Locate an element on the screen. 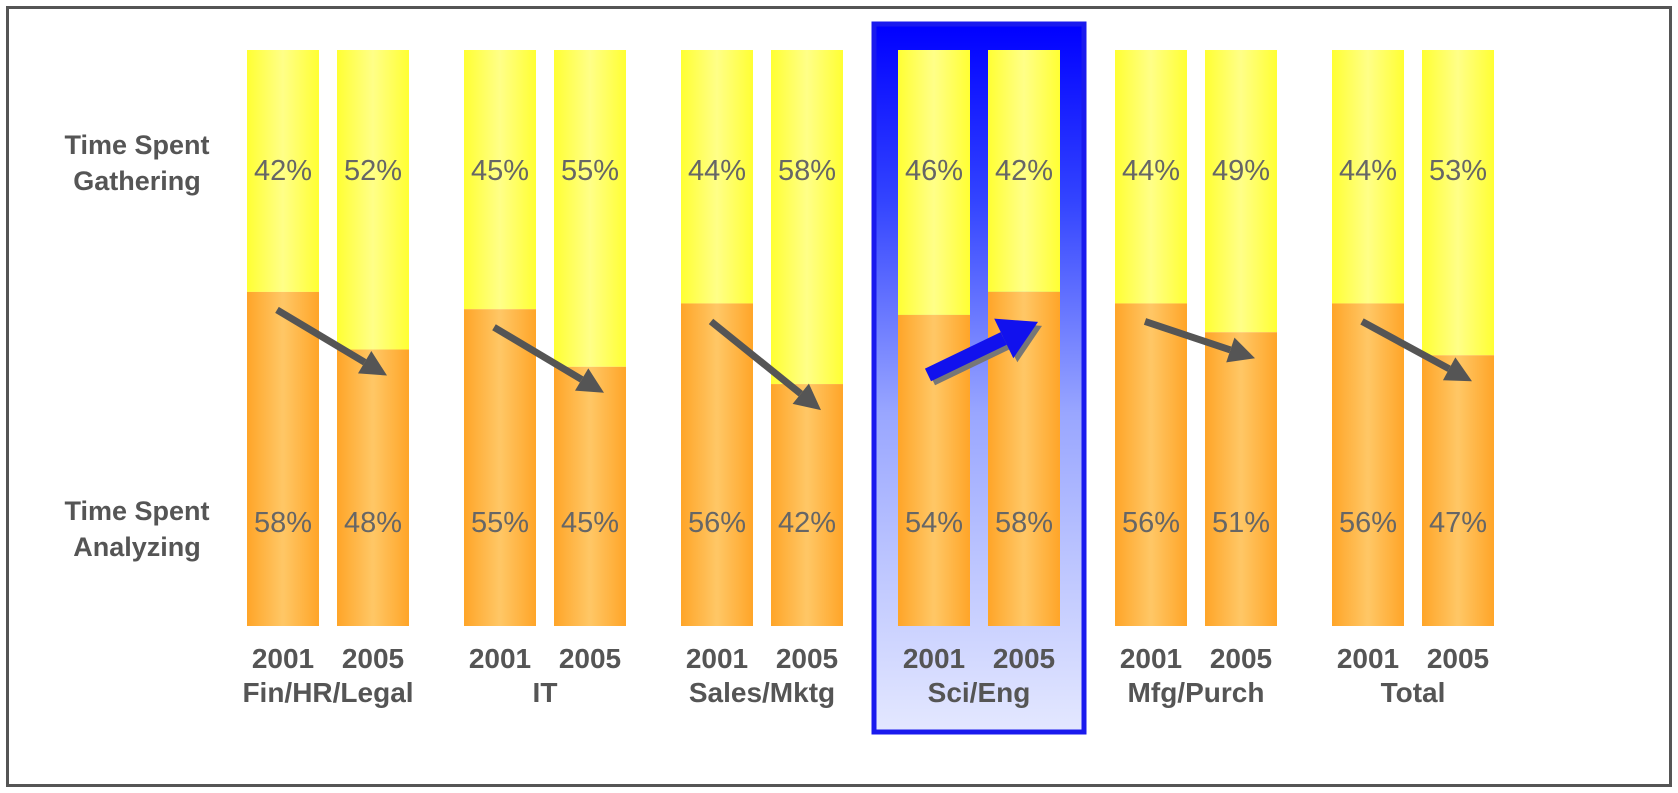 This screenshot has height=793, width=1678. tick-label-category-mfg-purch: Mfg/Purch is located at coordinates (1196, 692).